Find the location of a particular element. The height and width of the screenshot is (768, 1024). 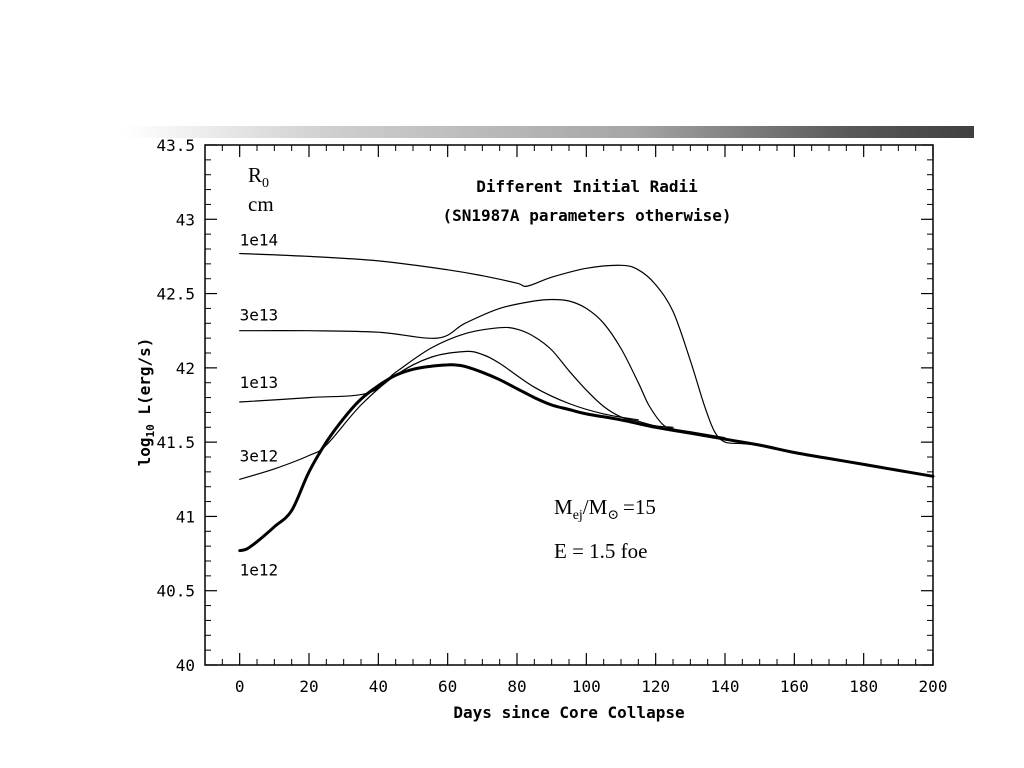

chart-title: Different Initial Radii is located at coordinates (587, 186).